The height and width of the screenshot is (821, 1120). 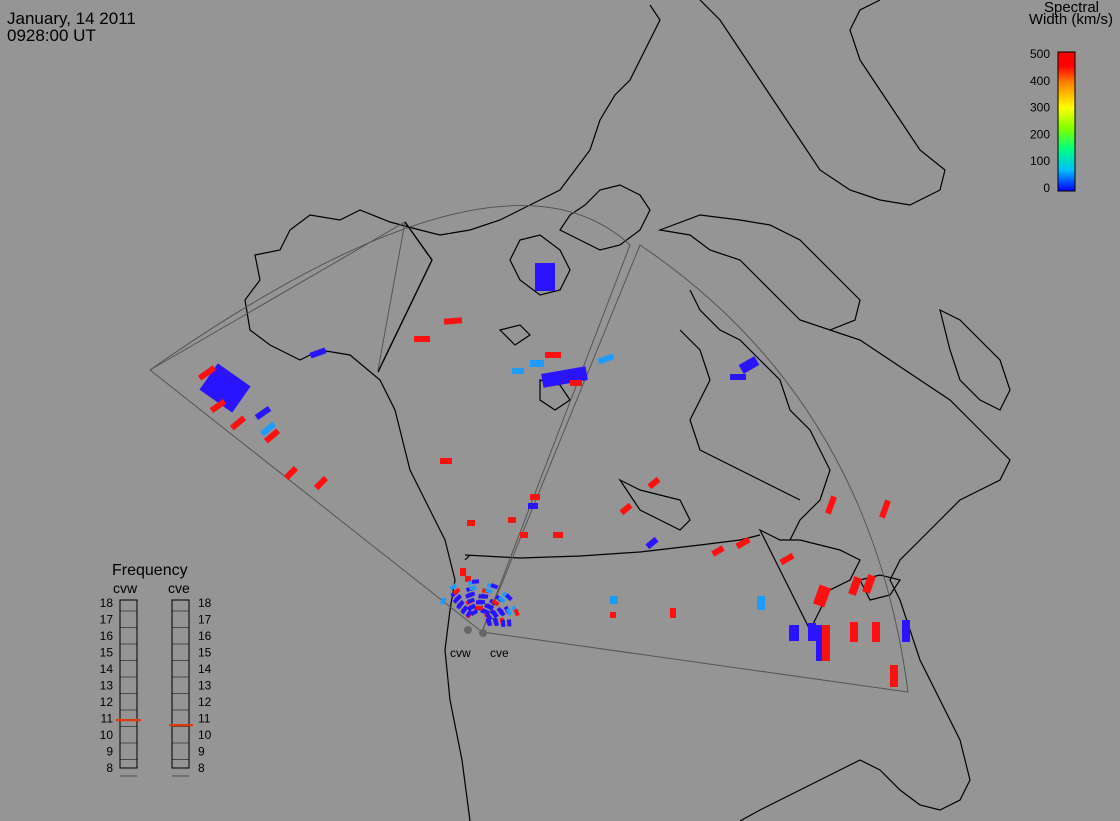 I want to click on colorbar-tick-label: 200, so click(x=1040, y=134).